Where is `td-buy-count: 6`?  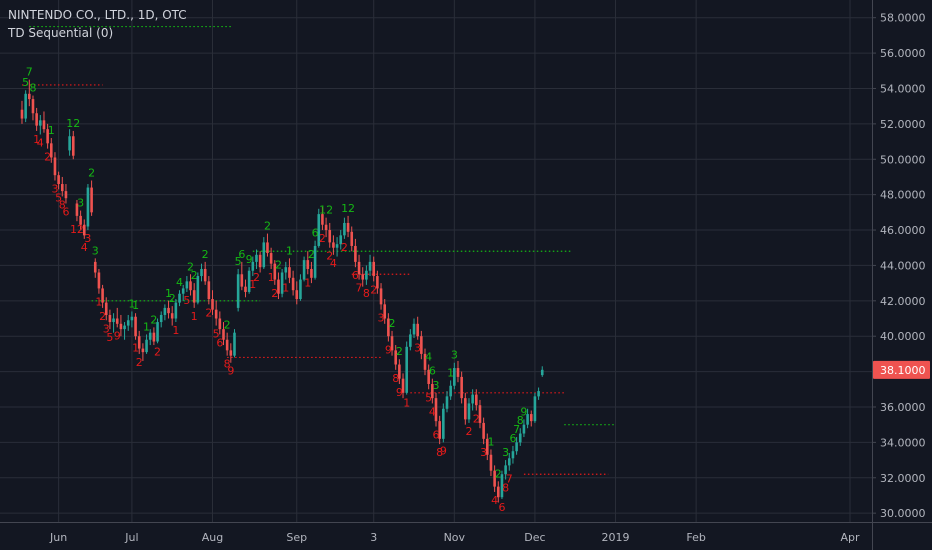
td-buy-count: 6 is located at coordinates (315, 233).